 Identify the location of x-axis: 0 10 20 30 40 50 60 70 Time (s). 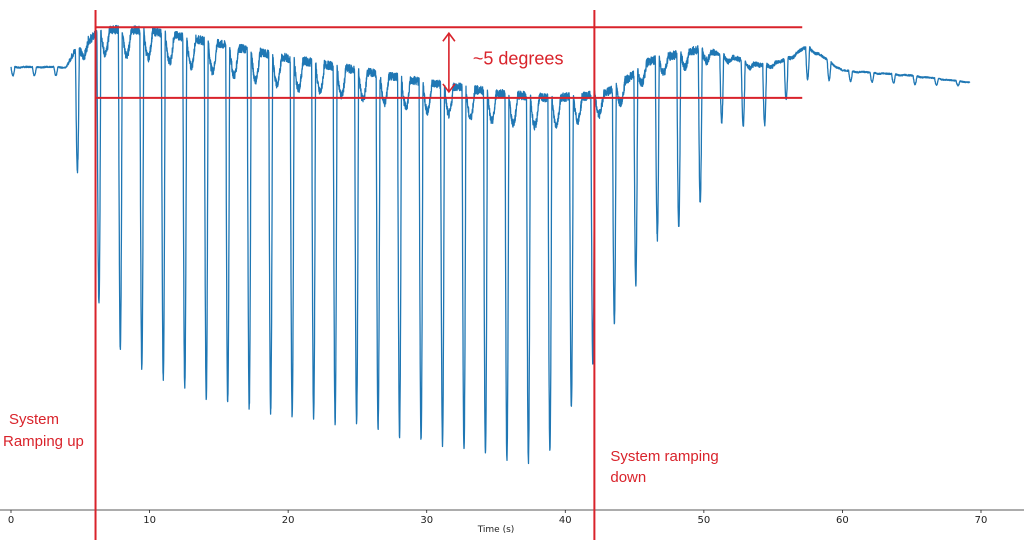
(512, 522).